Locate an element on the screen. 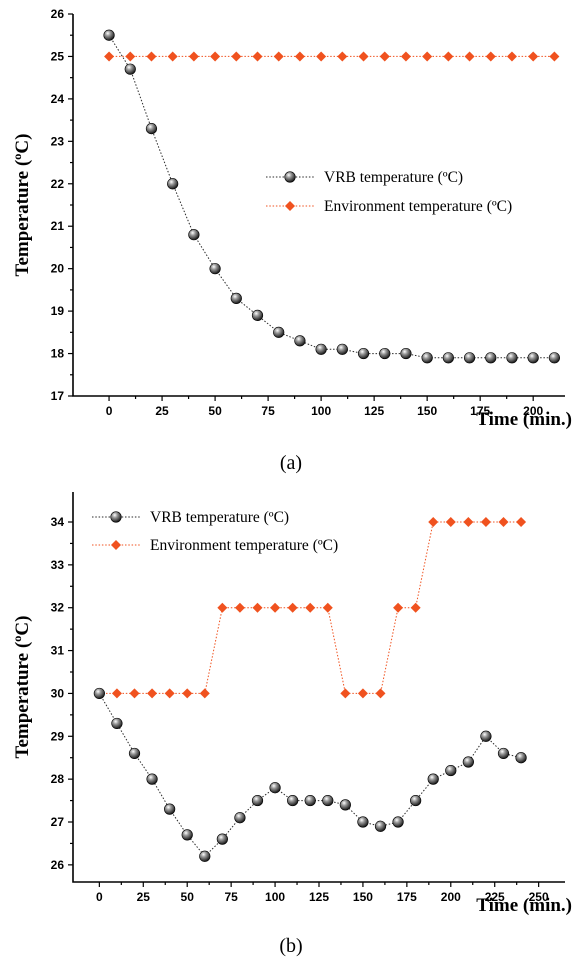 The height and width of the screenshot is (965, 583). y-tick-label: 18 is located at coordinates (58, 354).